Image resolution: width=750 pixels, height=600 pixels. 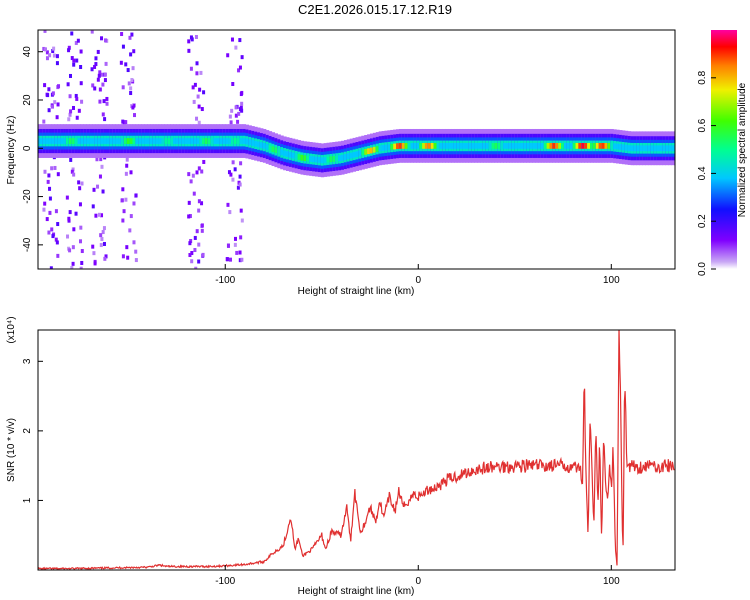 I want to click on spectrogram-y-tick-label: 0, so click(x=27, y=148).